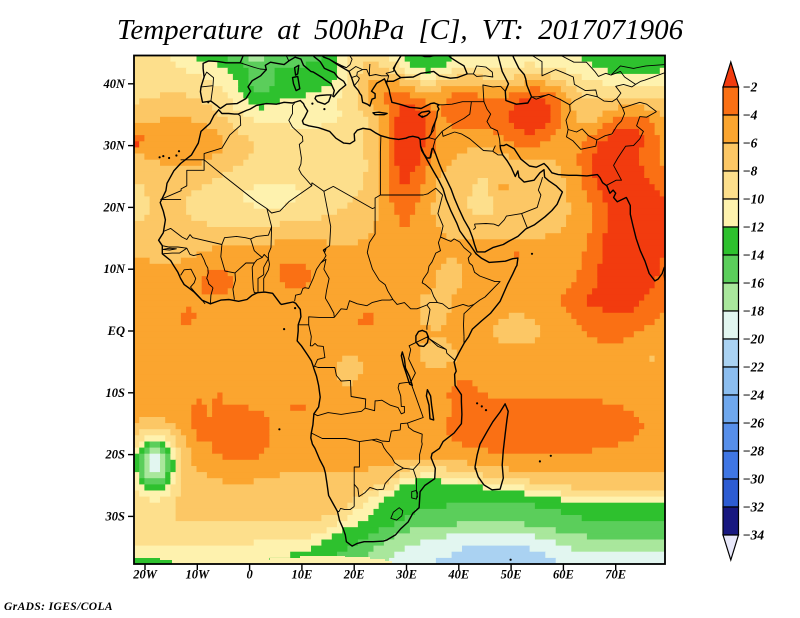  Describe the element at coordinates (754, 367) in the screenshot. I see `svg-text: −22` at that location.